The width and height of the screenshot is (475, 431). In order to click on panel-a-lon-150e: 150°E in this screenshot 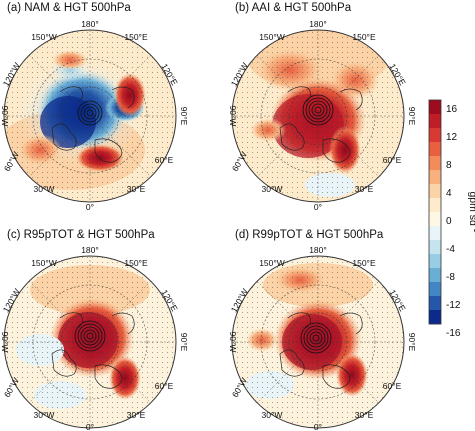, I will do `click(136, 37)`.